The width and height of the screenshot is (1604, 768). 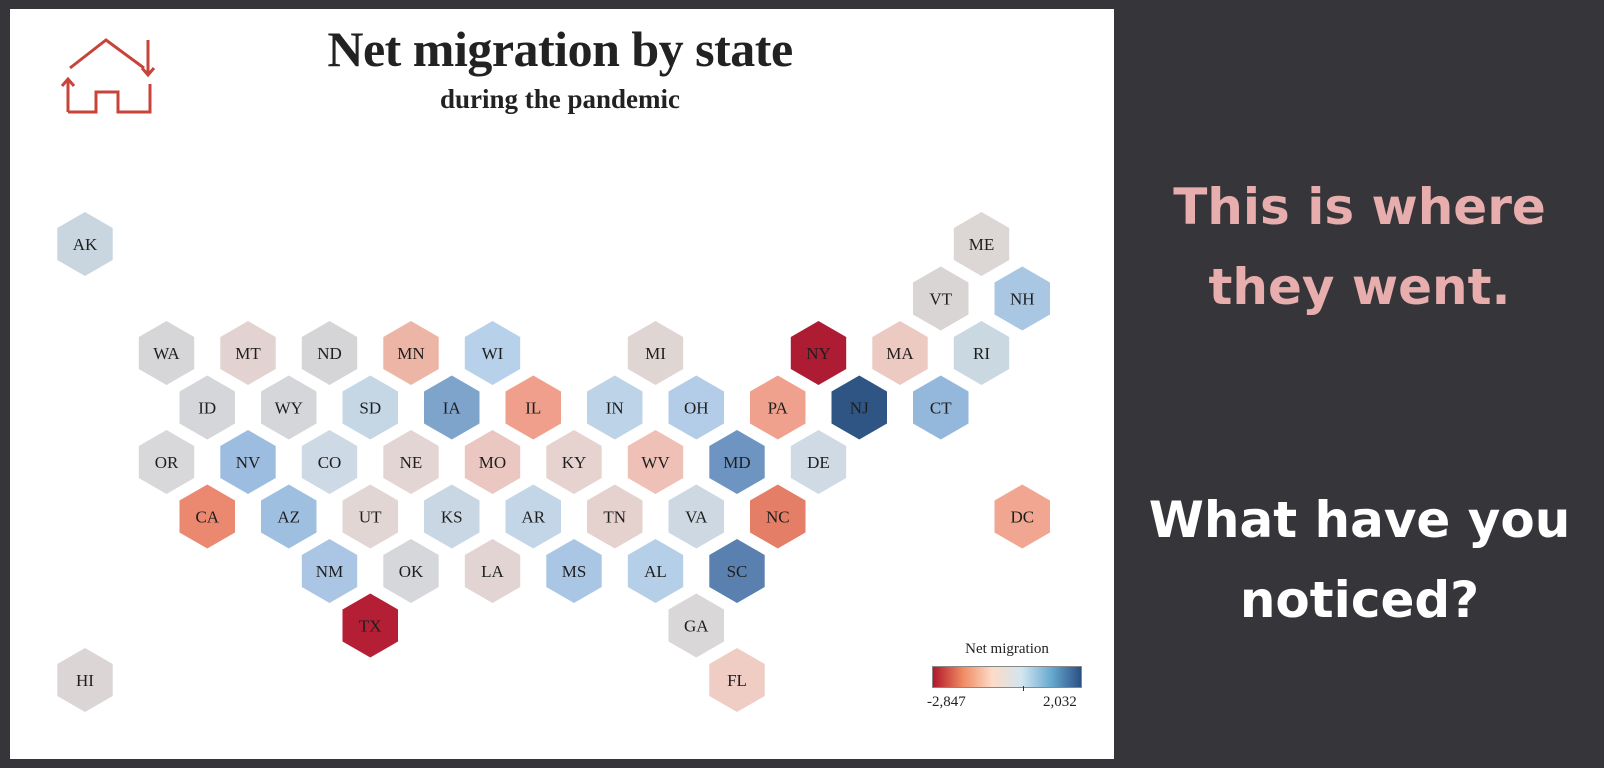 I want to click on state-hex-ky: KY, so click(x=574, y=462).